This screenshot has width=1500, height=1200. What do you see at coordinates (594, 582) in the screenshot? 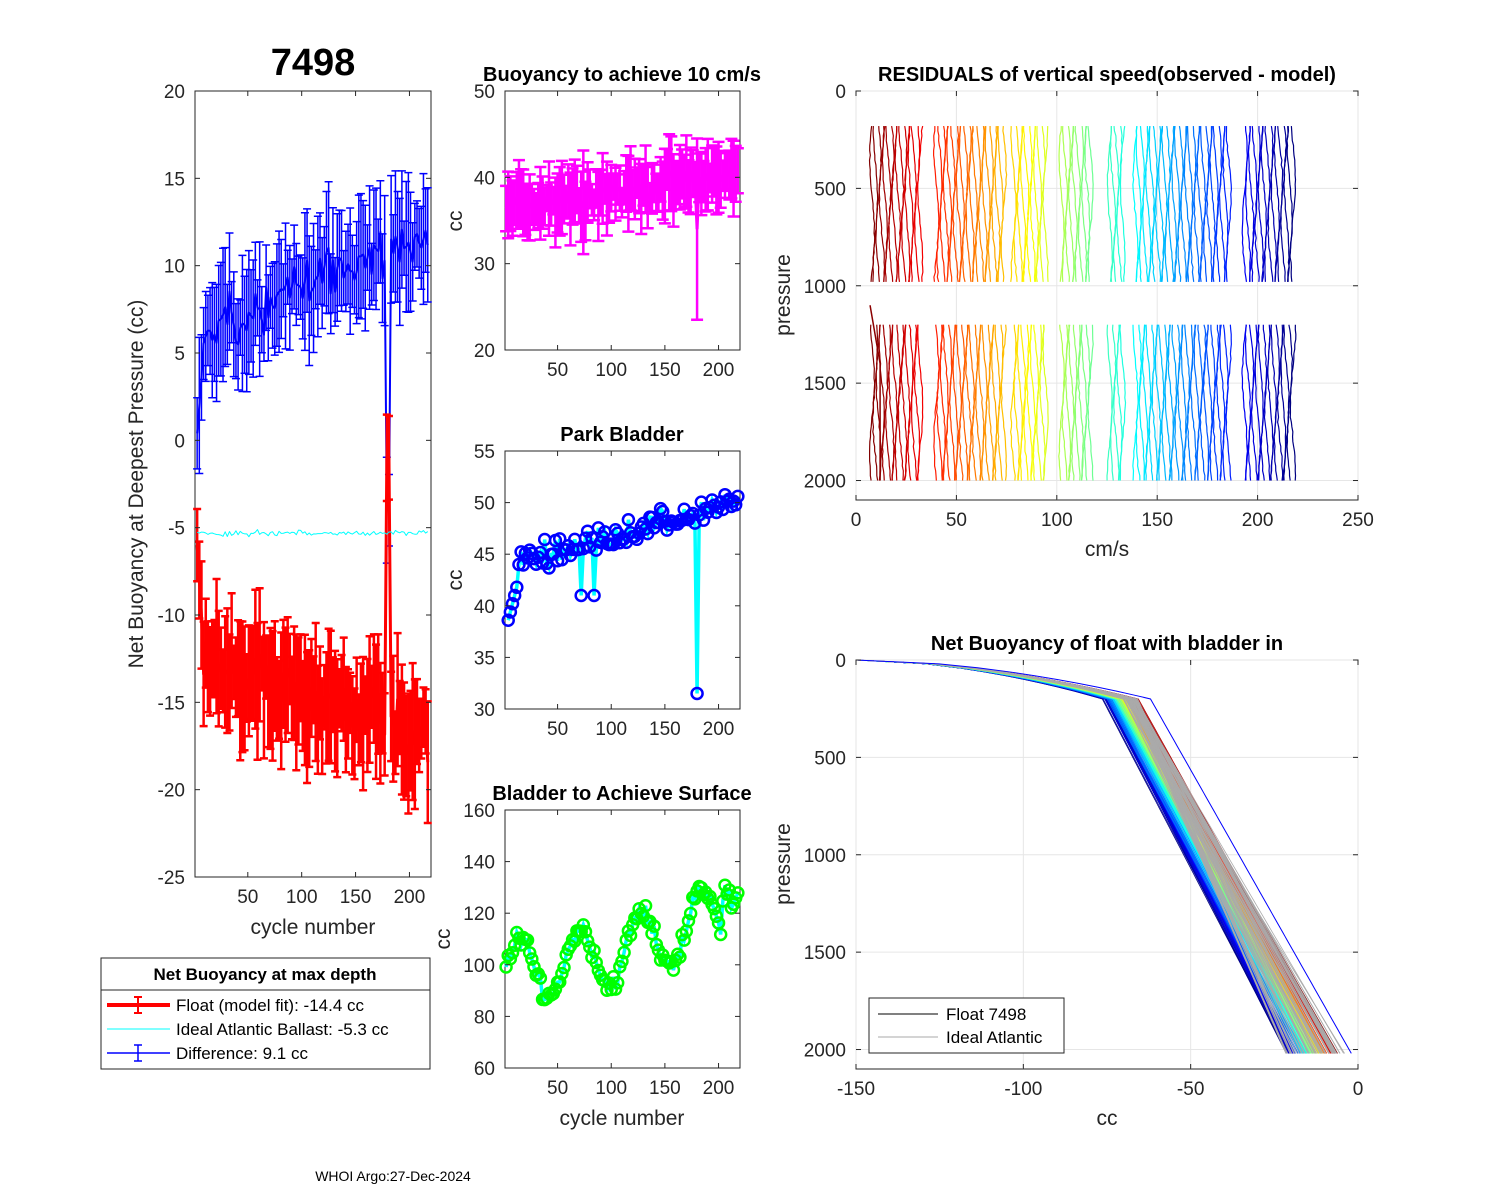
I see `park-bladder-panel: 50 100 150 200 30 35 40 45 50 55 Park Bladder cc` at bounding box center [594, 582].